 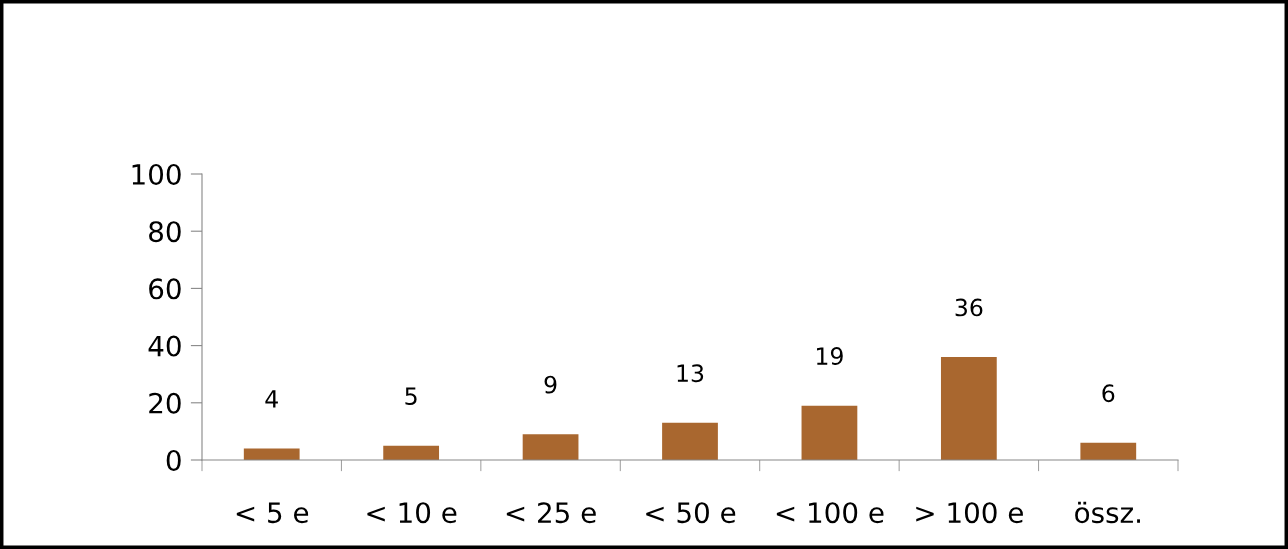 What do you see at coordinates (691, 513) in the screenshot?
I see `x-tick-label: < 50 e` at bounding box center [691, 513].